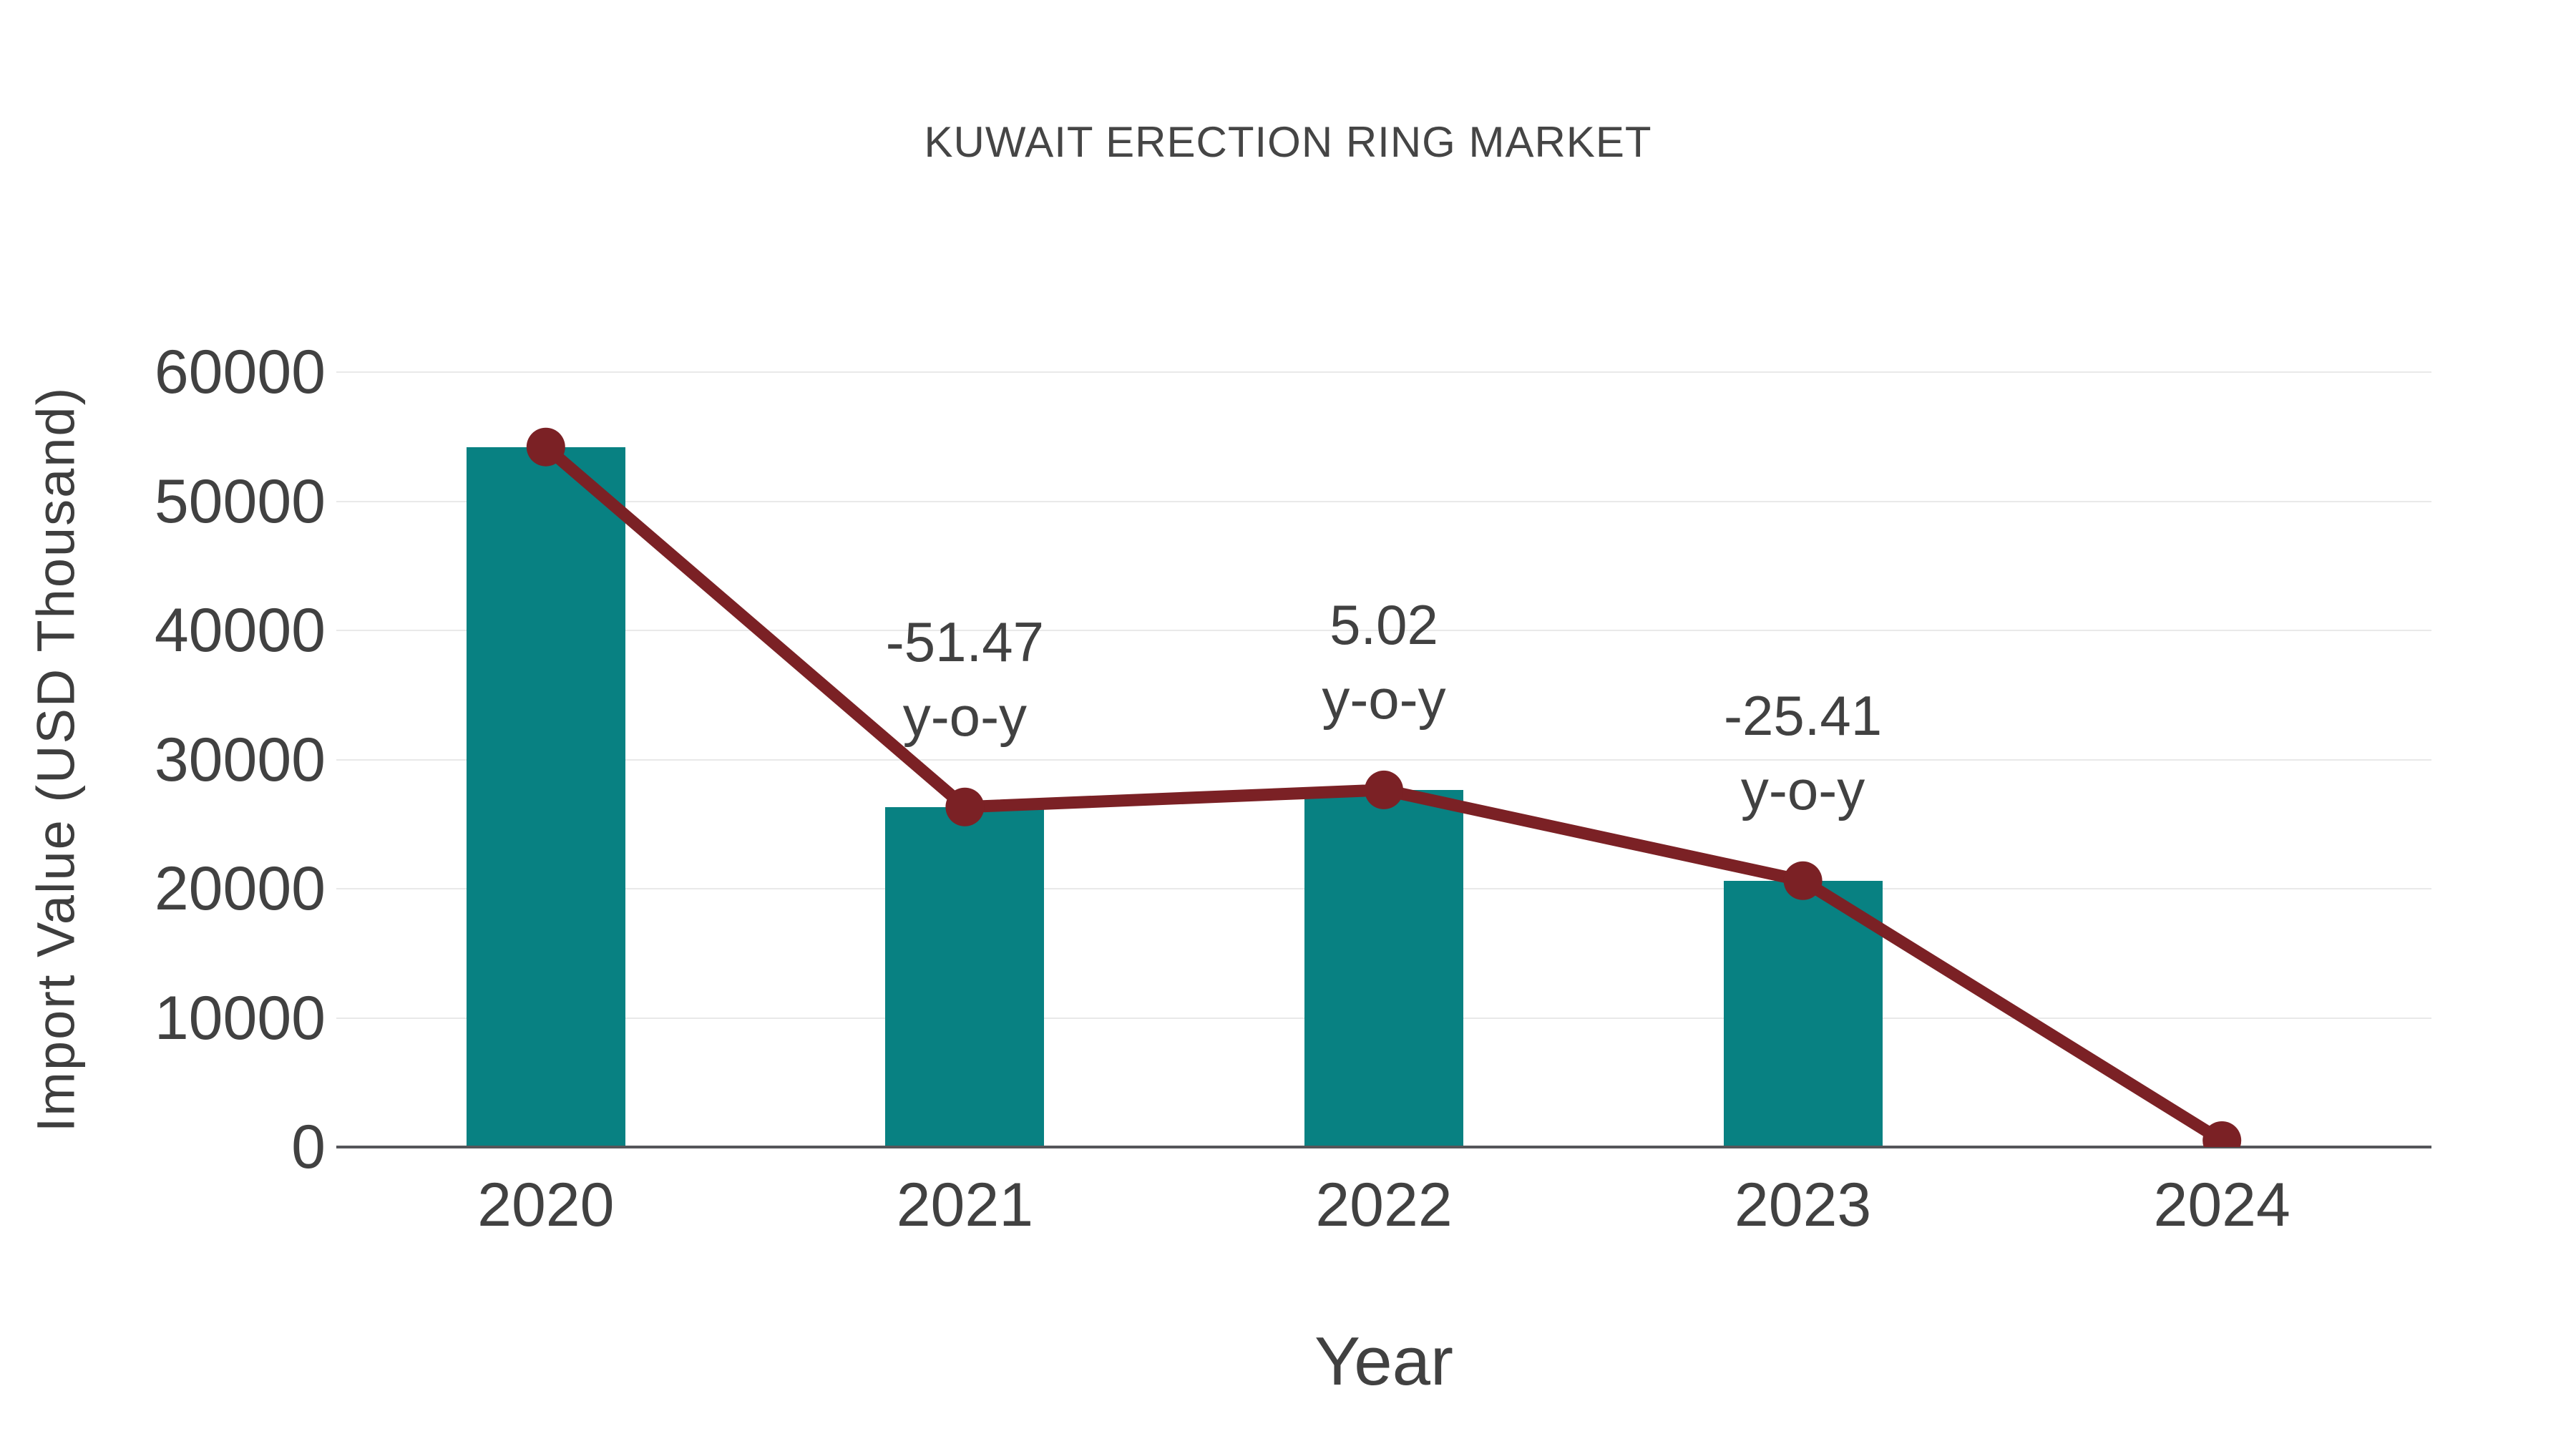 The image size is (2576, 1449). I want to click on data-point-2023, so click(1803, 880).